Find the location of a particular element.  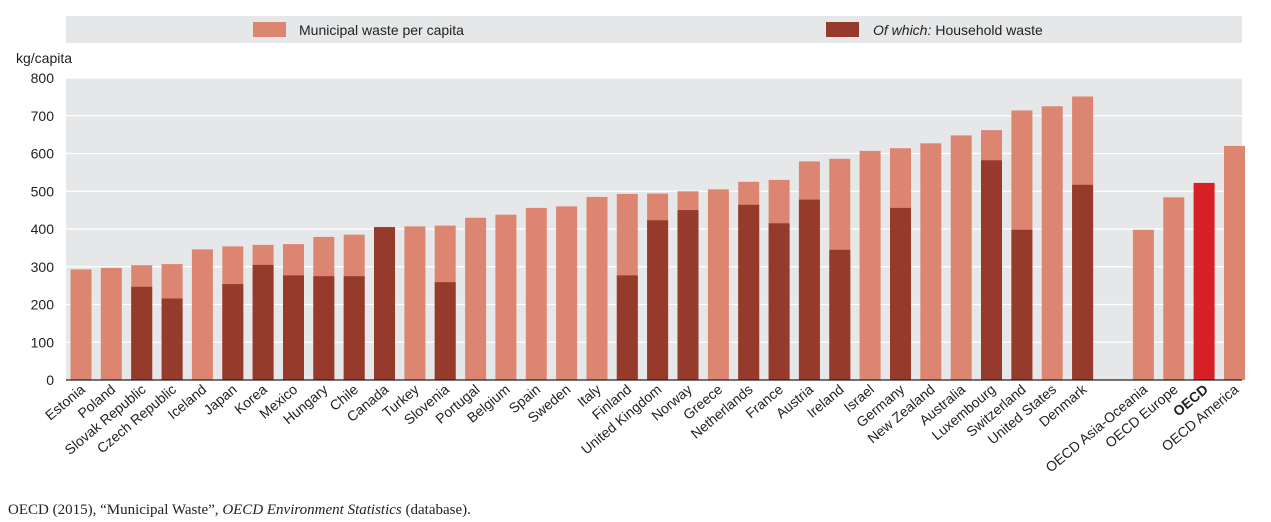

y-tick-label: 200 is located at coordinates (43, 305).